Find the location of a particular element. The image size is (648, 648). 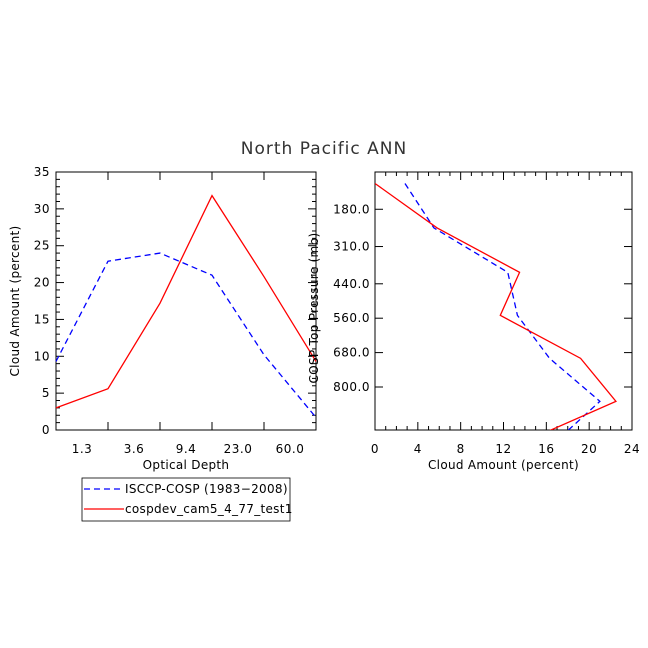

y-tick-label: 440.0 is located at coordinates (351, 284).